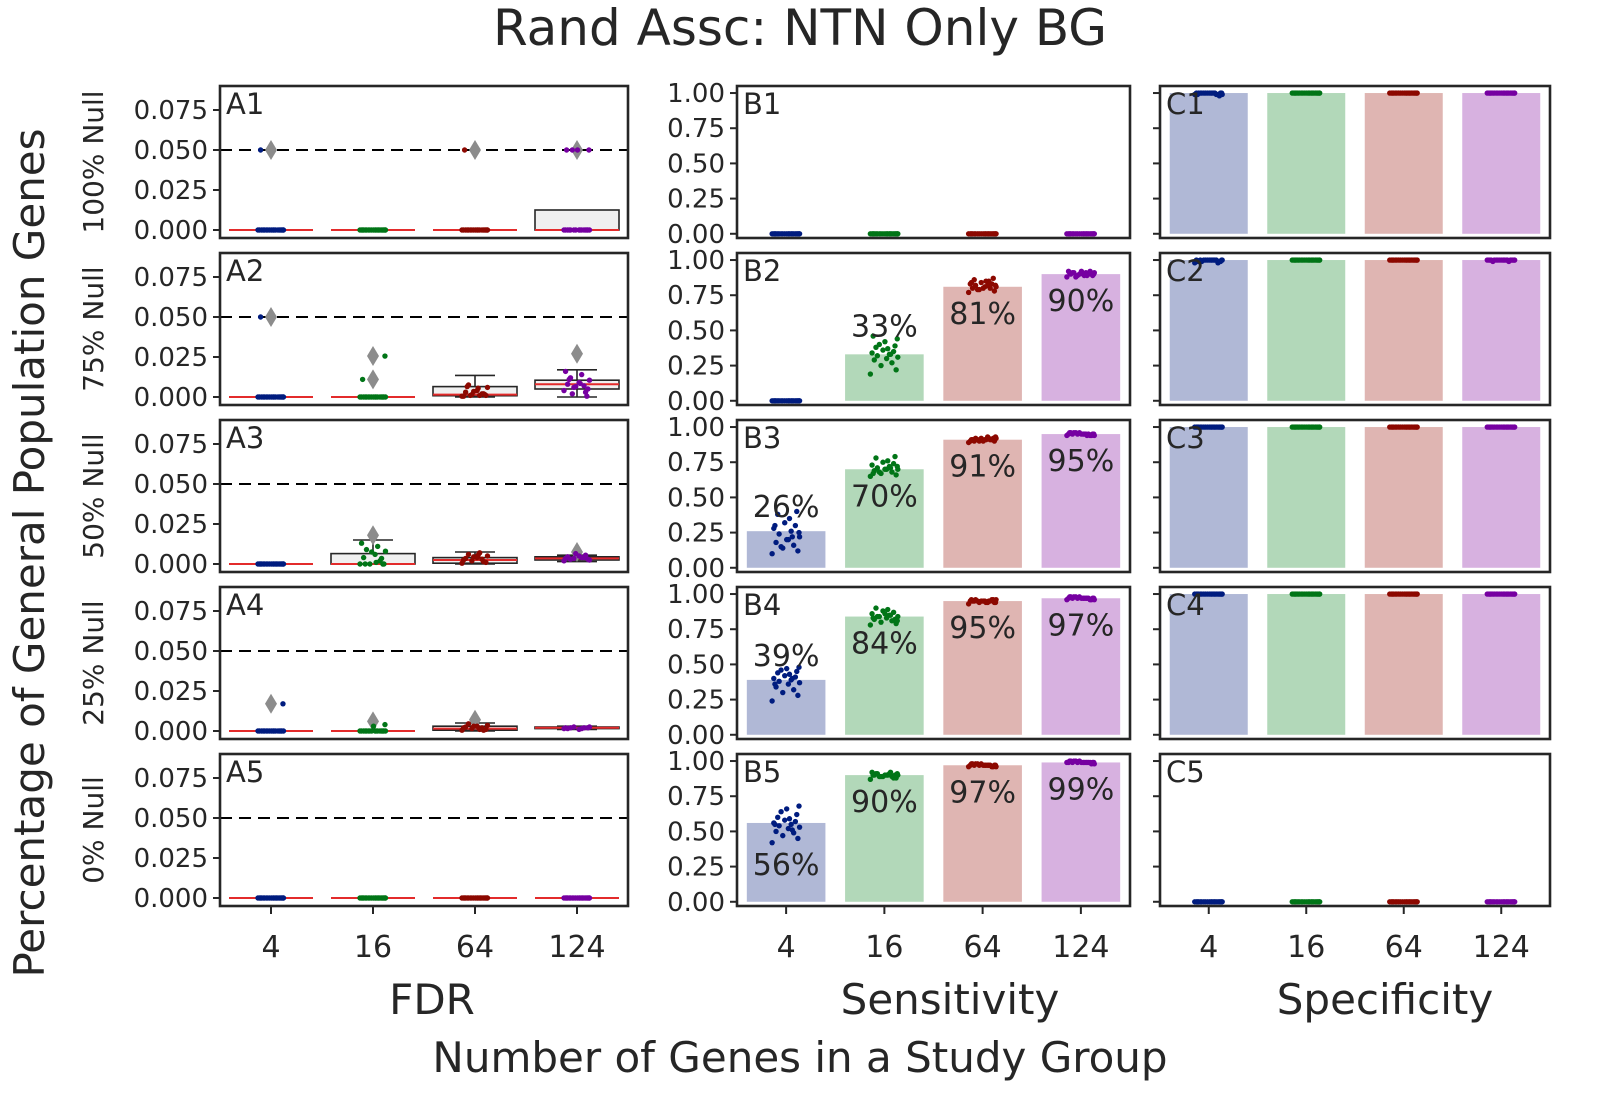 Image resolution: width=1600 pixels, height=1104 pixels. Describe the element at coordinates (1080, 947) in the screenshot. I see `x-tick-label: 124` at that location.